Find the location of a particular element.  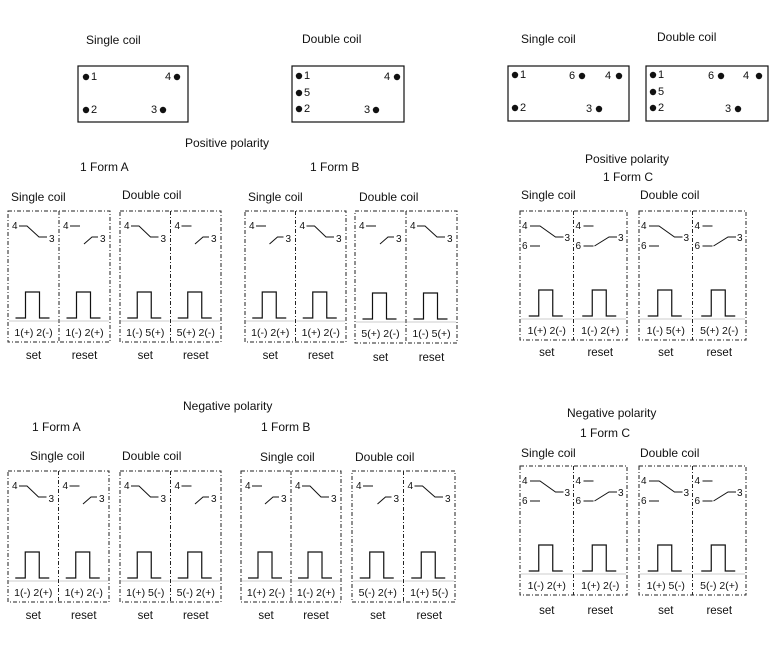

polarity-label: 5(-) 2(+) is located at coordinates (196, 593).